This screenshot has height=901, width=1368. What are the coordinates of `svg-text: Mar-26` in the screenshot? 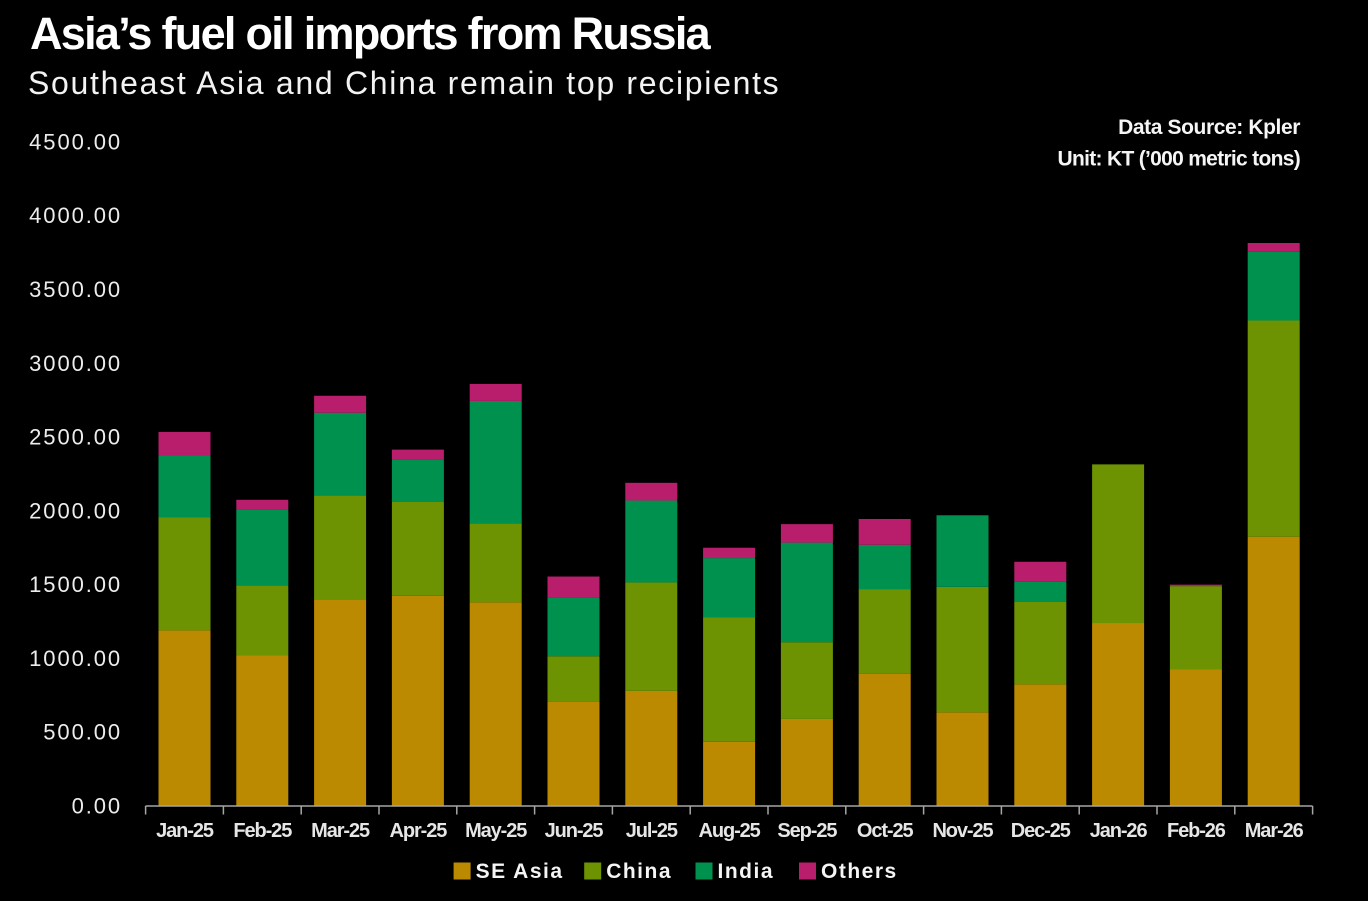 It's located at (1274, 831).